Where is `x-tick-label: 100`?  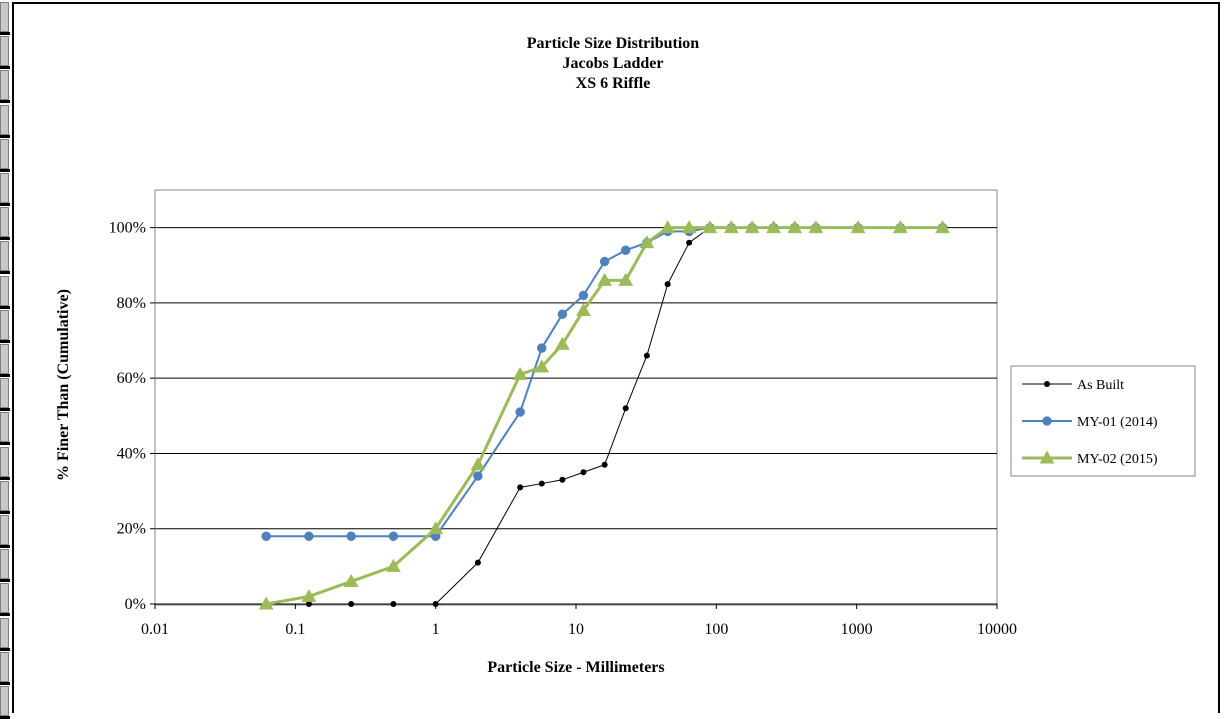
x-tick-label: 100 is located at coordinates (716, 629).